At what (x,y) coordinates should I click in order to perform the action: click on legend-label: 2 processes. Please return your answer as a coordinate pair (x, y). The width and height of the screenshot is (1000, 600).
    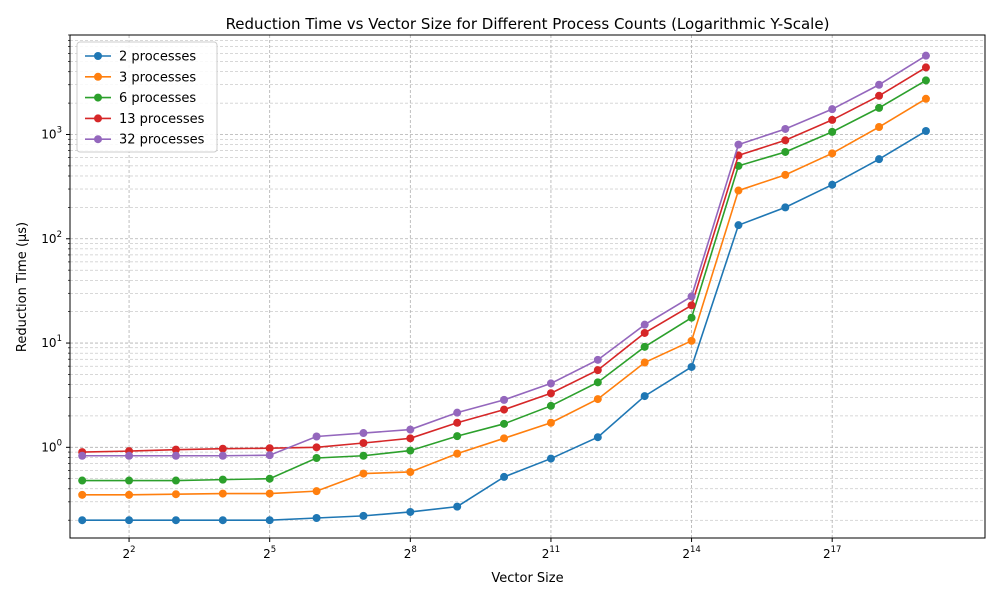
    Looking at the image, I should click on (157, 57).